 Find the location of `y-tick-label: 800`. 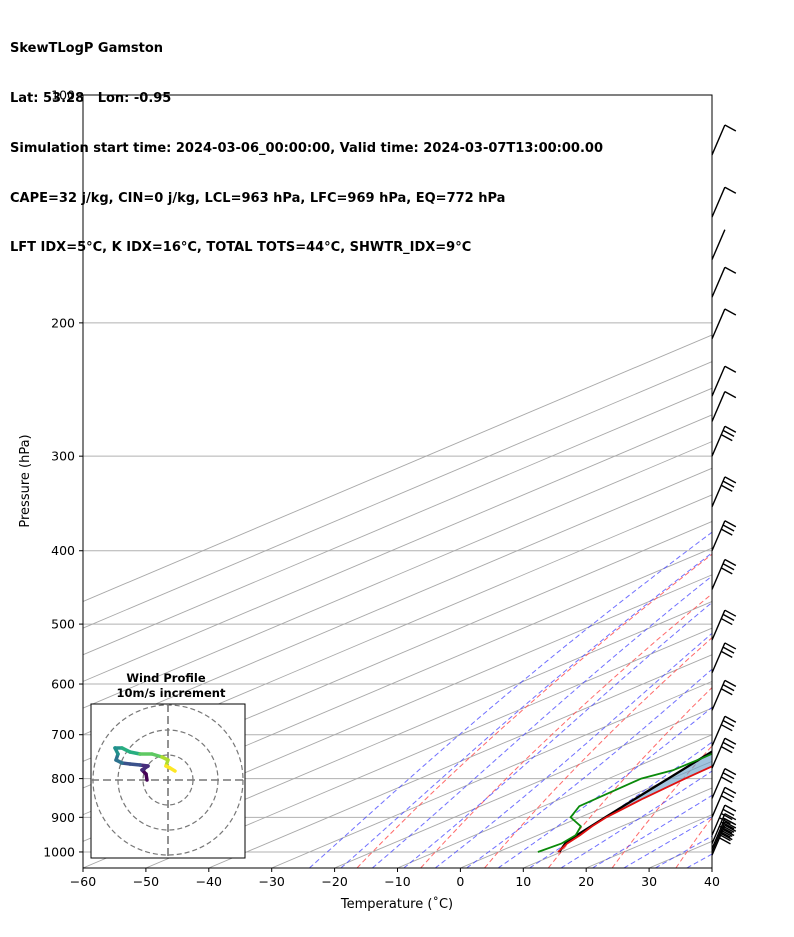

y-tick-label: 800 is located at coordinates (63, 778).